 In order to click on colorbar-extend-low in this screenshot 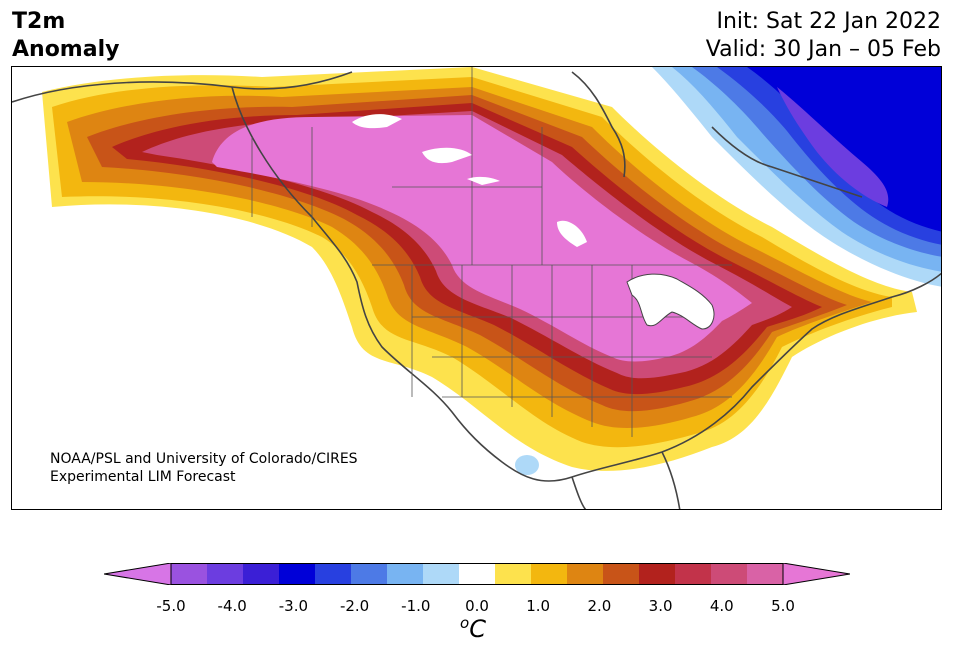, I will do `click(138, 574)`.